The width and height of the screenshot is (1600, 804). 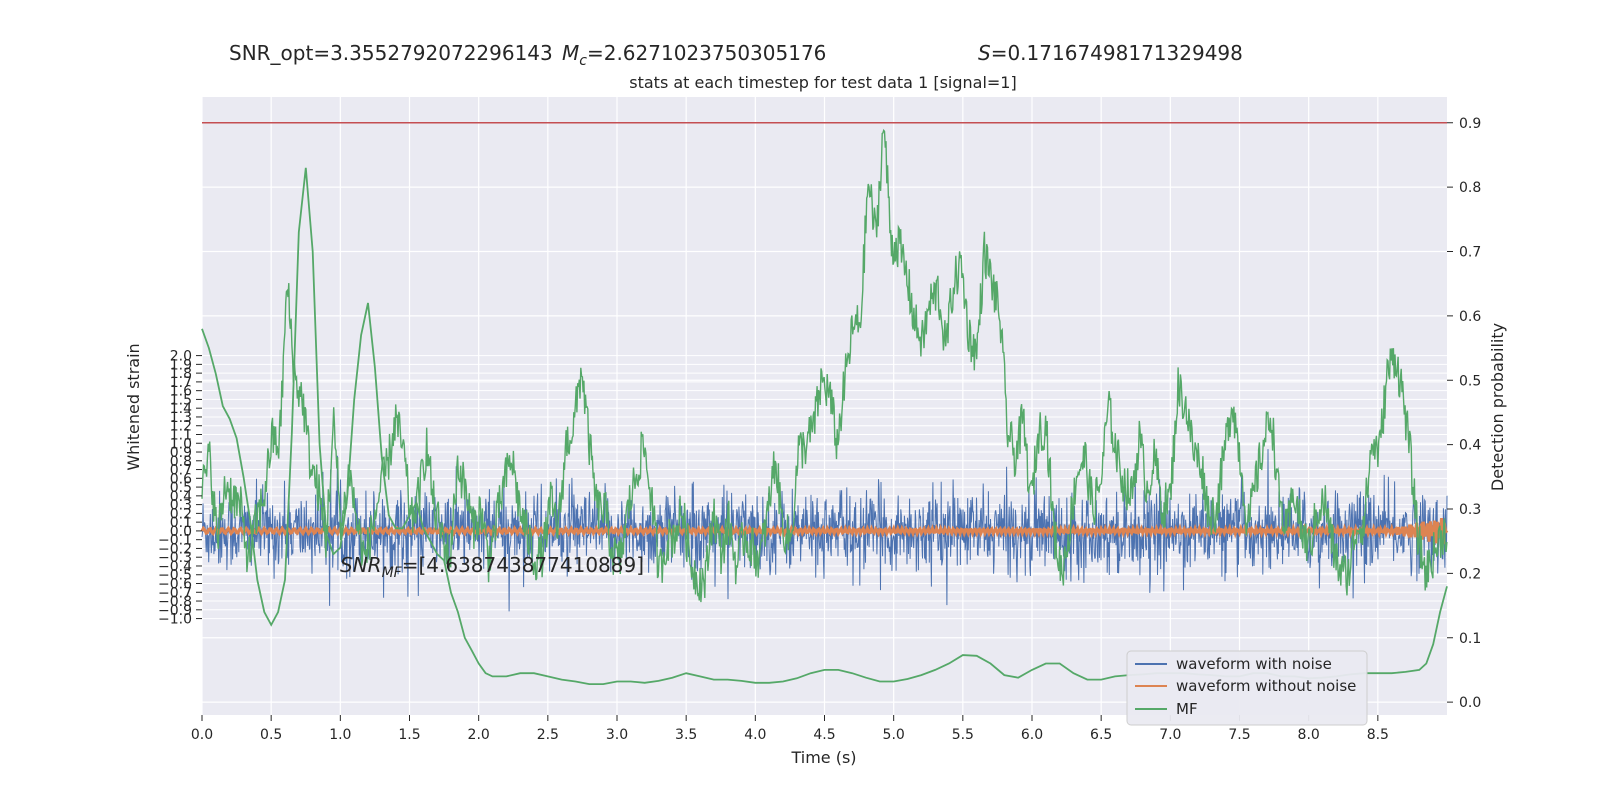 I want to click on x-tick-label: 5.0, so click(x=894, y=735).